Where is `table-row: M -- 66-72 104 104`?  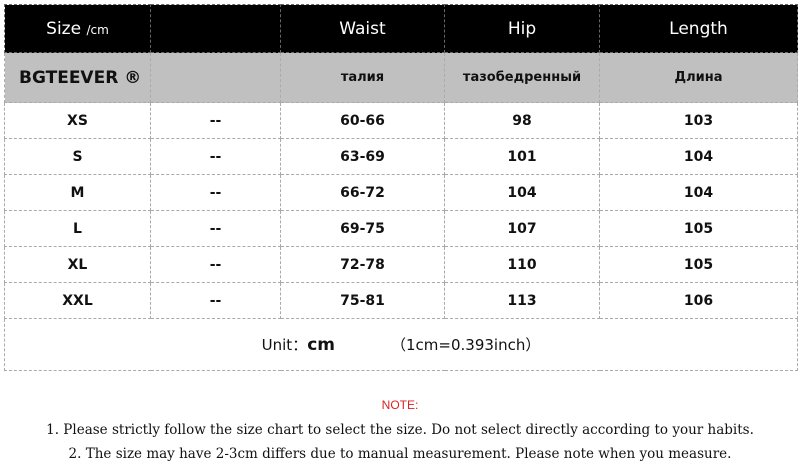
table-row: M -- 66-72 104 104 is located at coordinates (401, 192).